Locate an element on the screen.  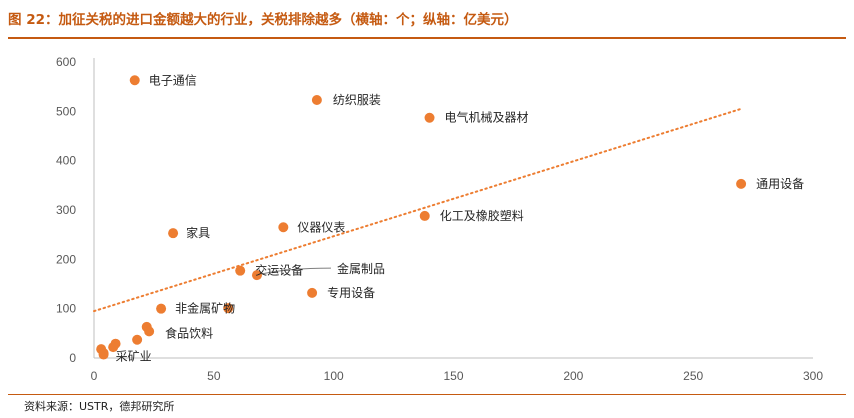
x-tick-label: 250 is located at coordinates (693, 376).